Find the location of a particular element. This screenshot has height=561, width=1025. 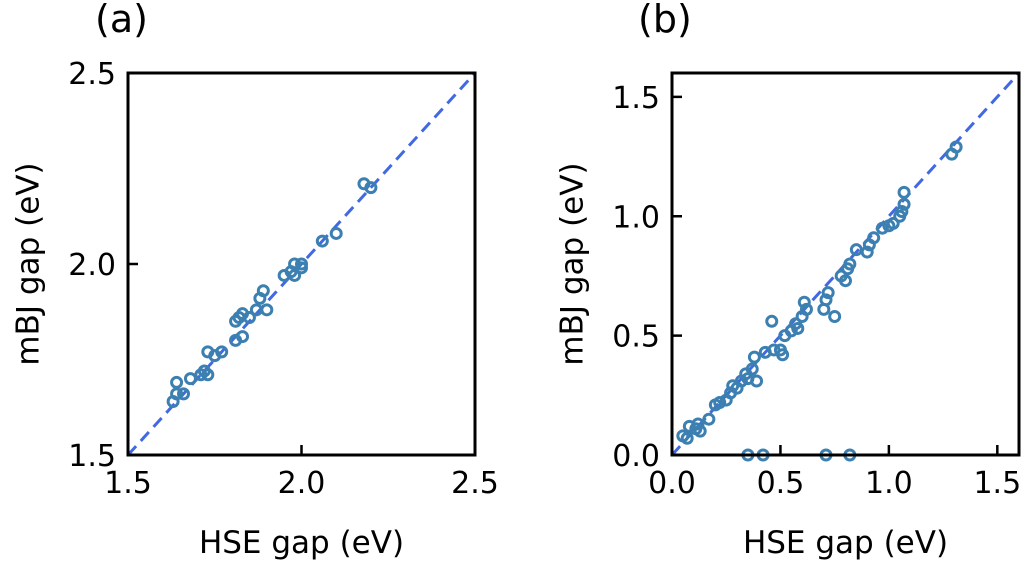

panel-a-y-axis-label: mBJ gap (eV) is located at coordinates (29, 263).